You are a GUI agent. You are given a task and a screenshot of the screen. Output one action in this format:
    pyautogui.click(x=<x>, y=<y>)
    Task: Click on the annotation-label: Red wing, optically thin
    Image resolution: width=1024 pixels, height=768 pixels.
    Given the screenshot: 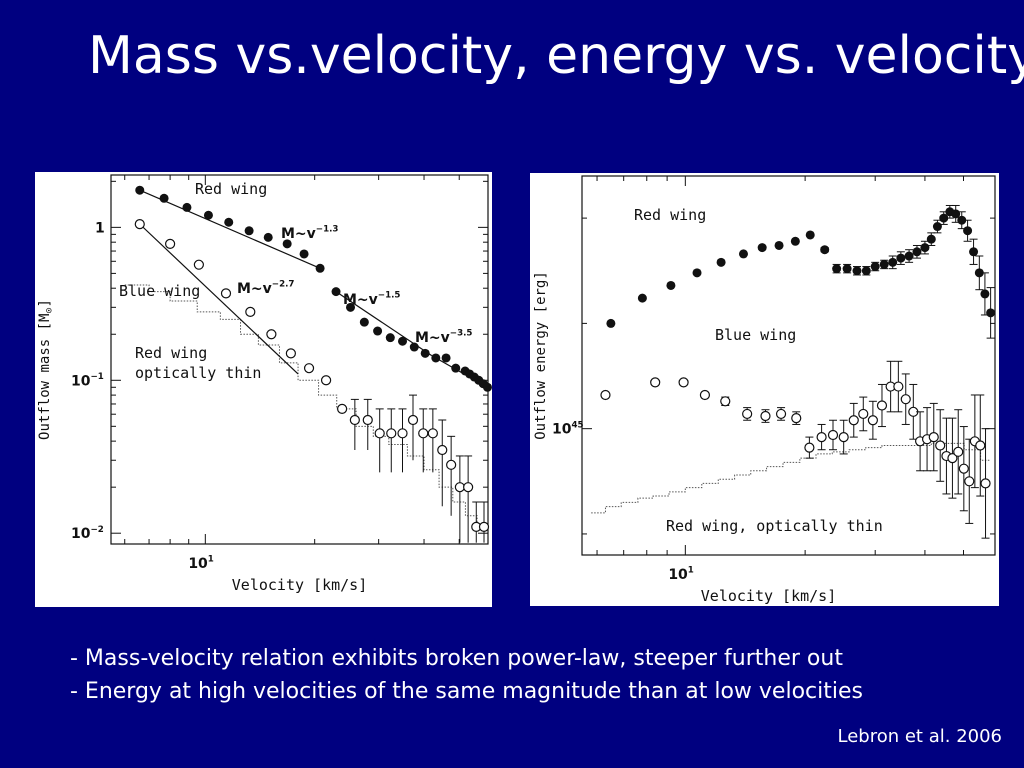 What is the action you would take?
    pyautogui.click(x=774, y=526)
    